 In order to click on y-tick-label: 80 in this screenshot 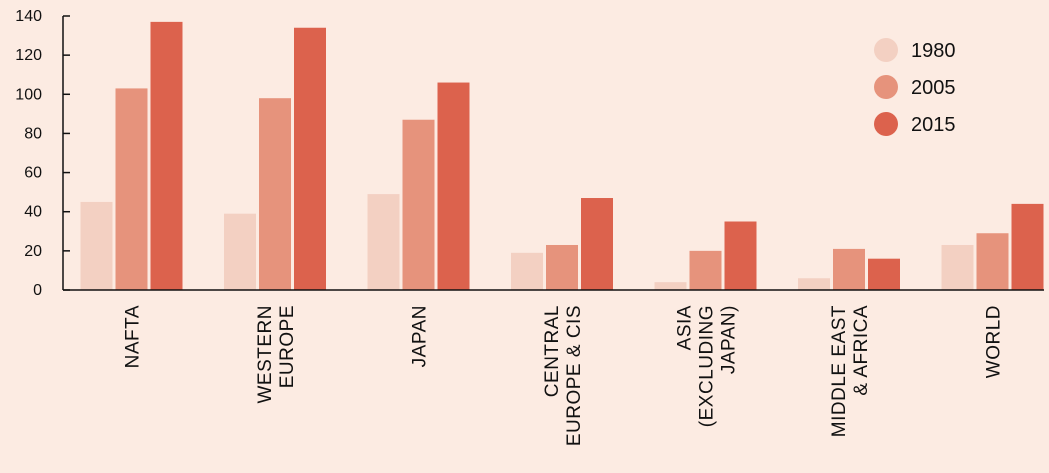, I will do `click(33, 133)`.